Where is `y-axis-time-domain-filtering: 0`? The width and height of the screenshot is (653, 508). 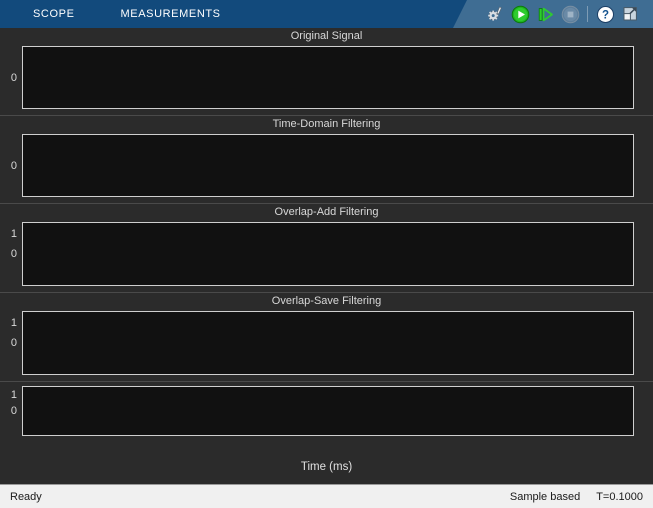 y-axis-time-domain-filtering: 0 is located at coordinates (10, 165).